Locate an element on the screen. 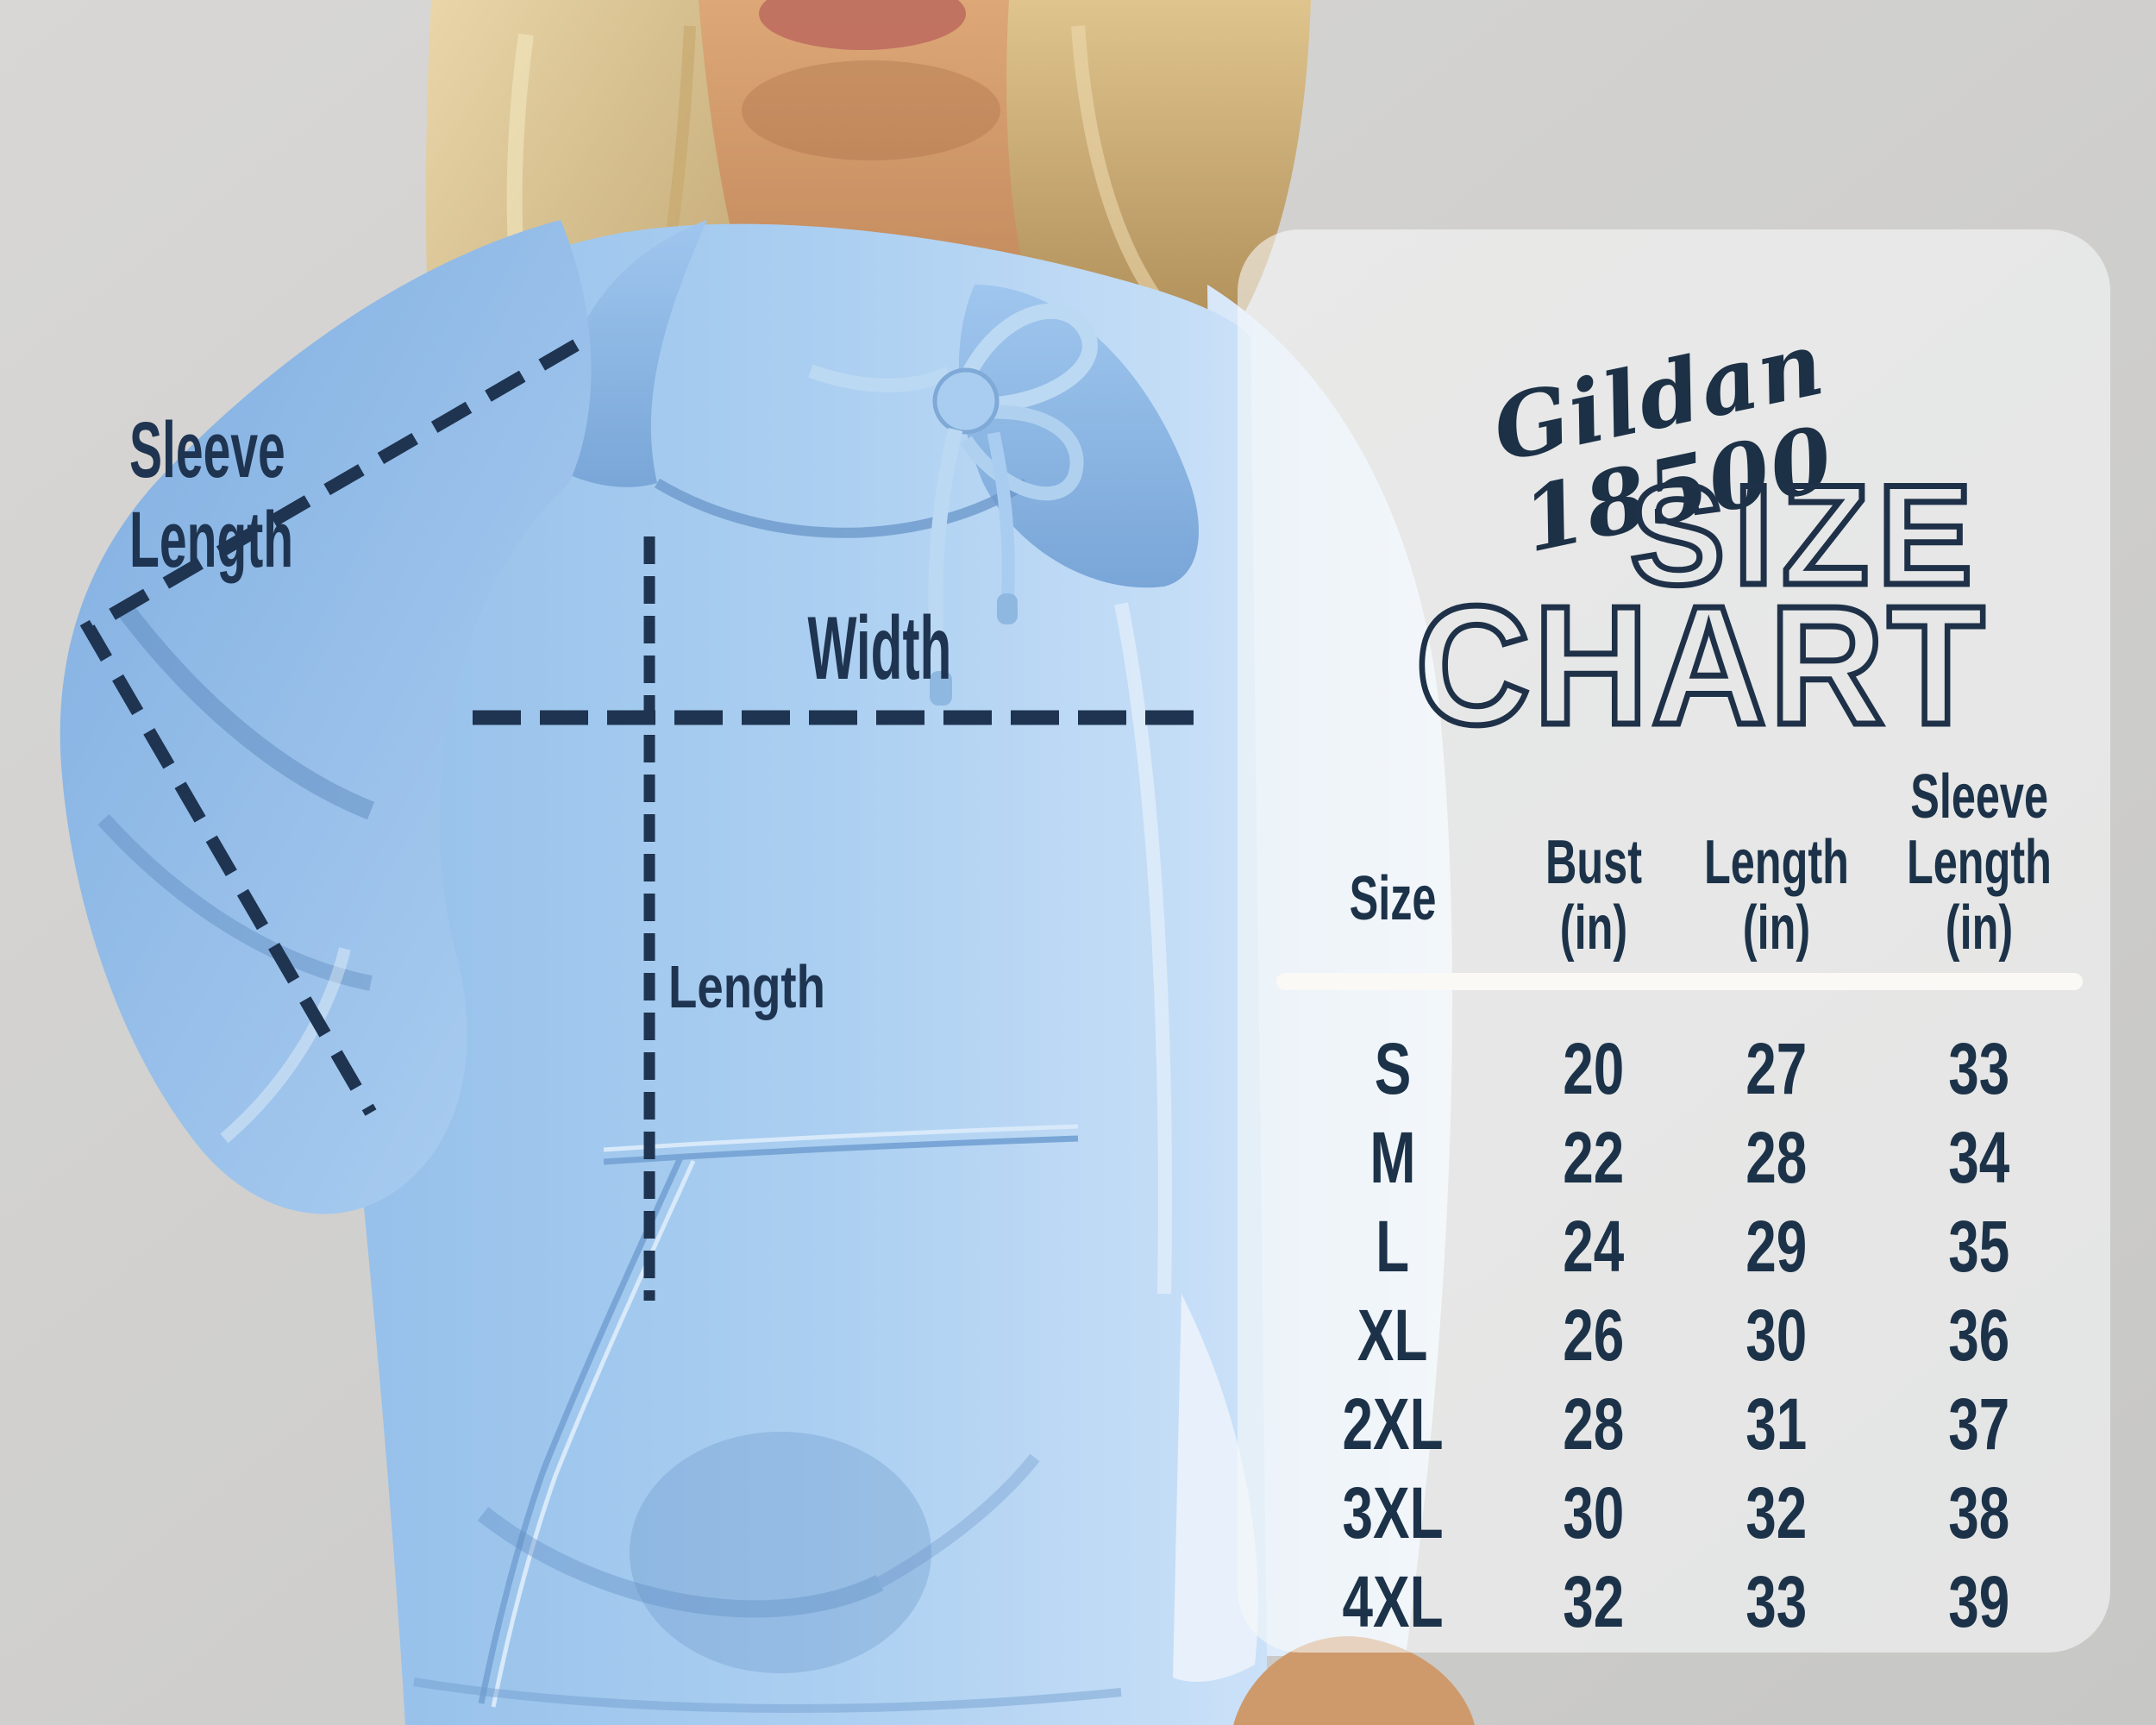 The height and width of the screenshot is (1725, 2156). sleeve-length-label-line2: Length is located at coordinates (211, 540).